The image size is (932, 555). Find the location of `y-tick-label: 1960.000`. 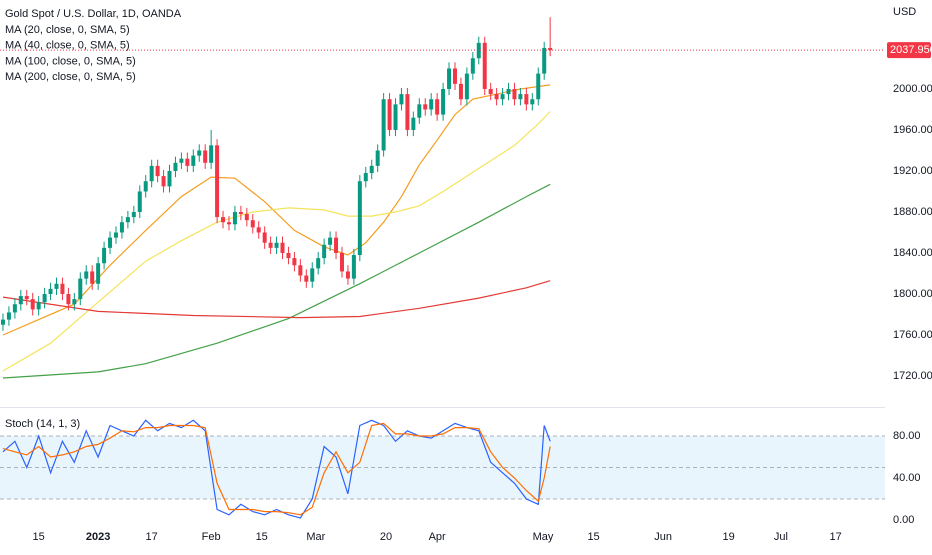

y-tick-label: 1960.000 is located at coordinates (912, 130).